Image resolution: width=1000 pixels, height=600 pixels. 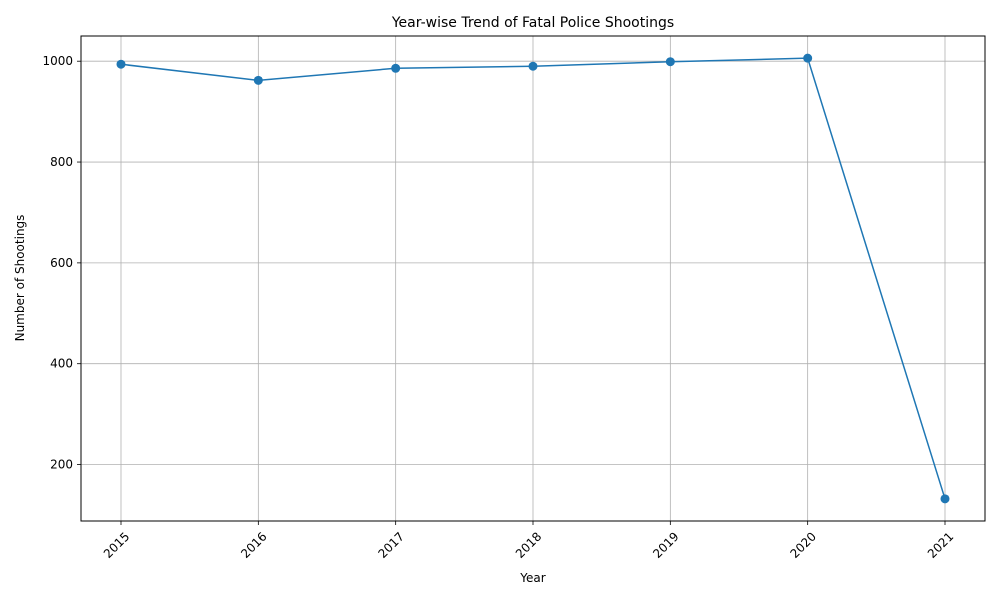 I want to click on y-tick-label: 400, so click(x=61, y=364).